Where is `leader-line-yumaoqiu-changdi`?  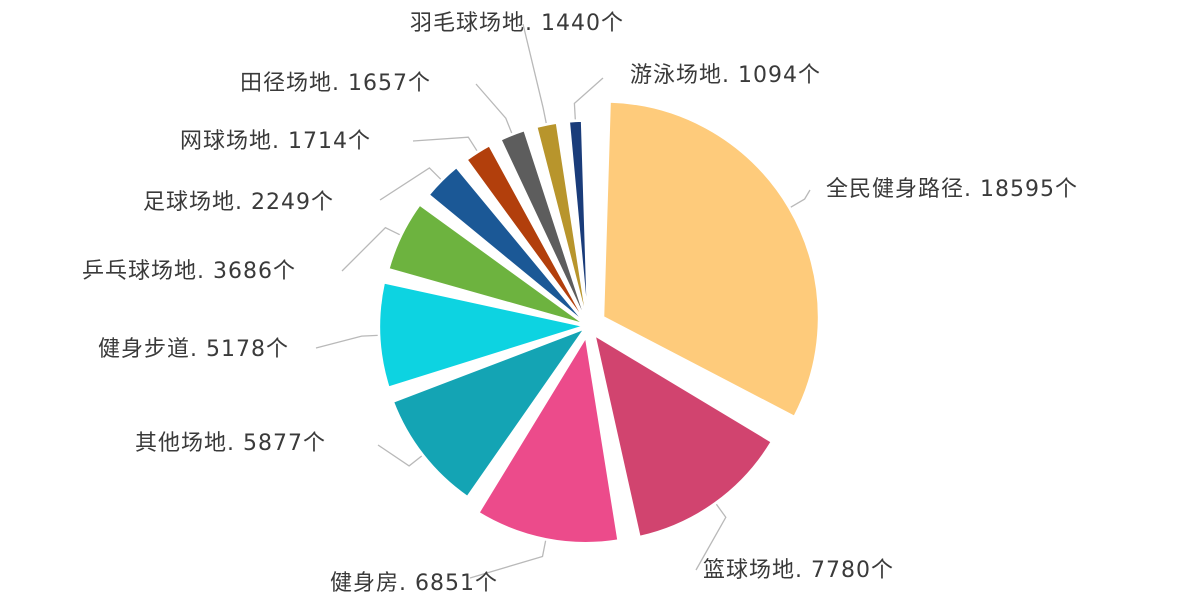 leader-line-yumaoqiu-changdi is located at coordinates (534, 73).